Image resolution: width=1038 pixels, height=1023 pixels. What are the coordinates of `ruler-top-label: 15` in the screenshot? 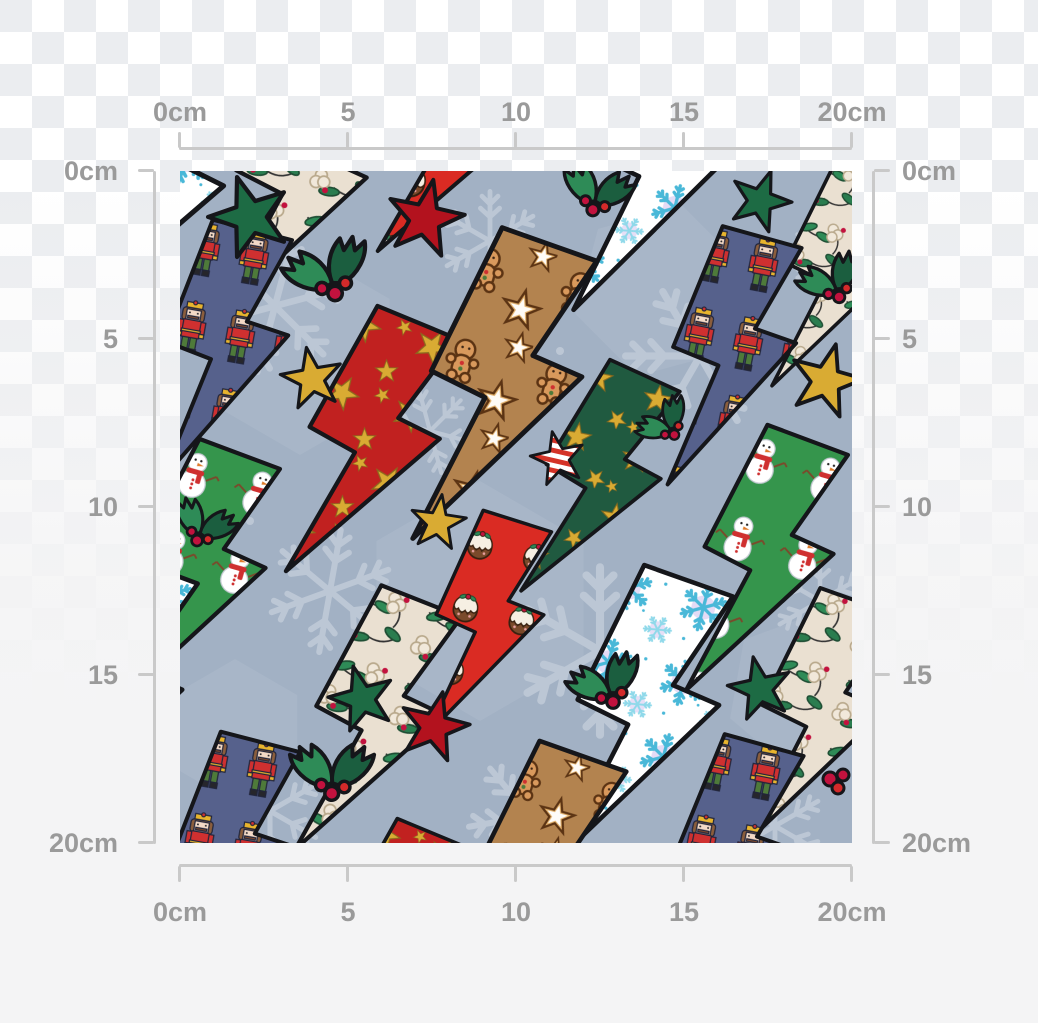 It's located at (684, 112).